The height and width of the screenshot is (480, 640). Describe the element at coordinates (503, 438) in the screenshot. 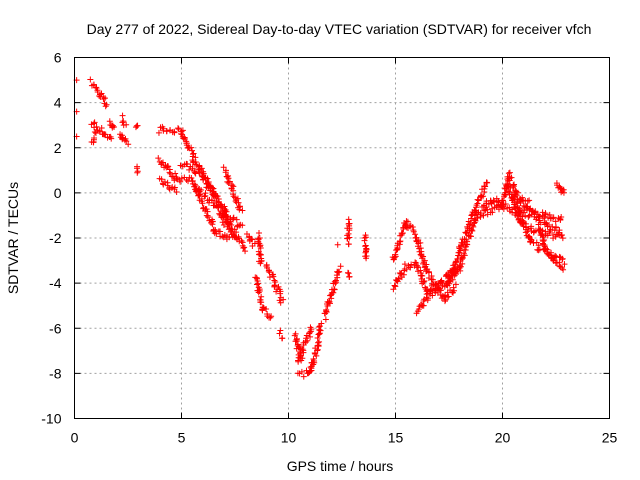

I see `x-tick-label: 20` at that location.